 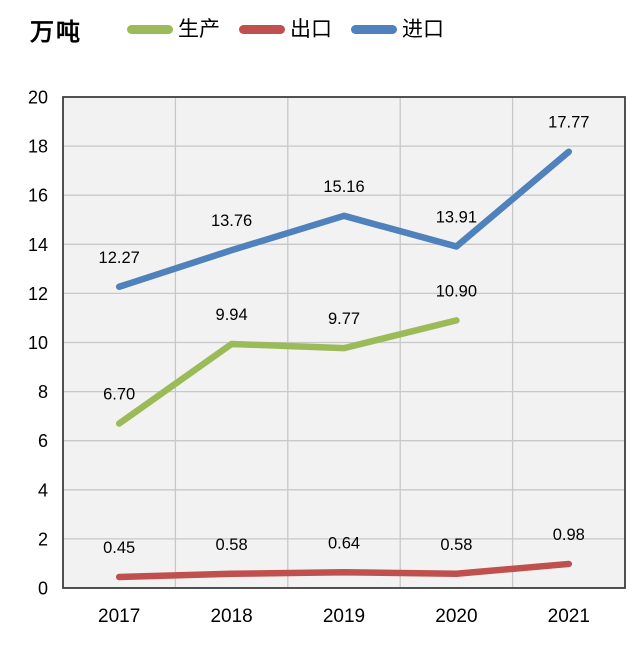 I want to click on data-label-import: 13.91, so click(x=456, y=218).